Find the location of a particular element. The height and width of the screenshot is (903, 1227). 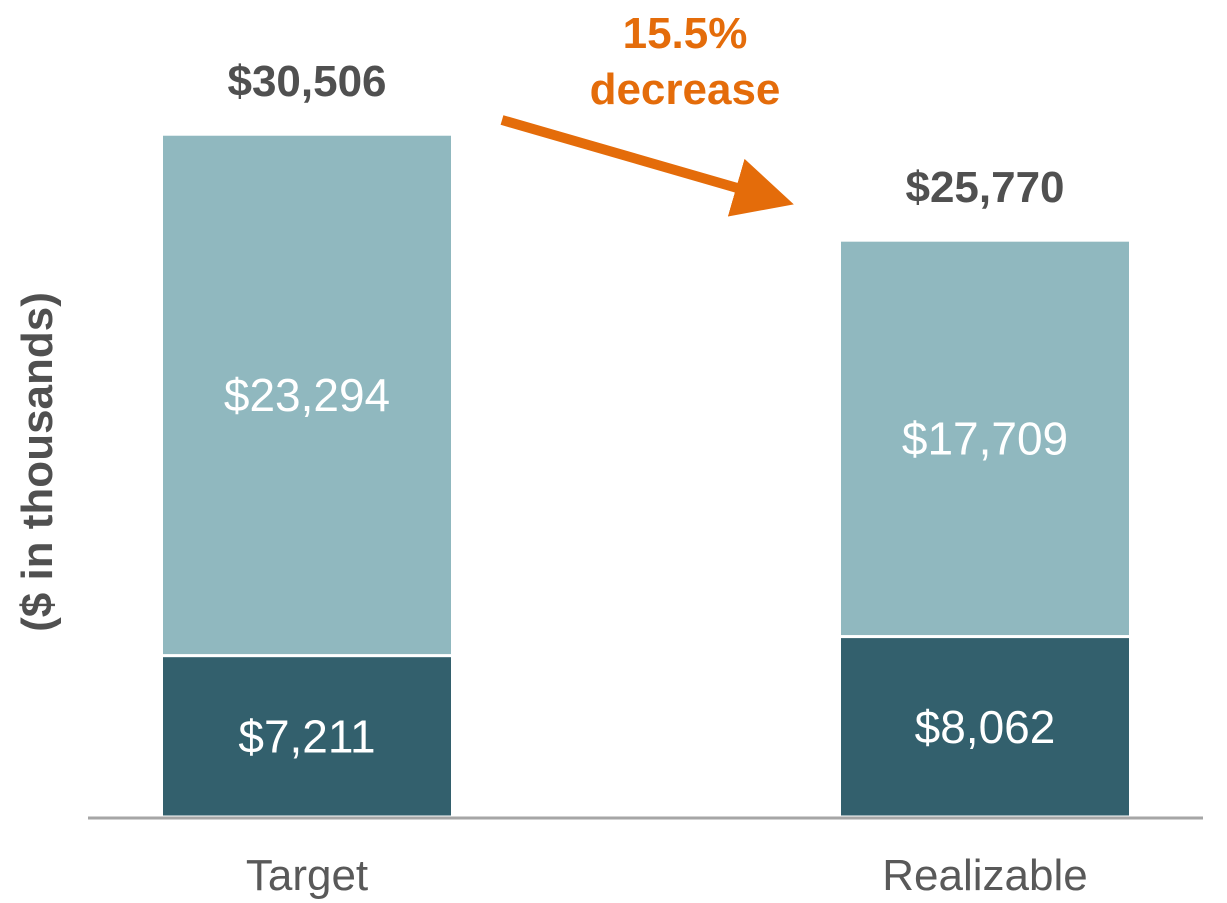

decrease-arrow-icon is located at coordinates (647, 166).